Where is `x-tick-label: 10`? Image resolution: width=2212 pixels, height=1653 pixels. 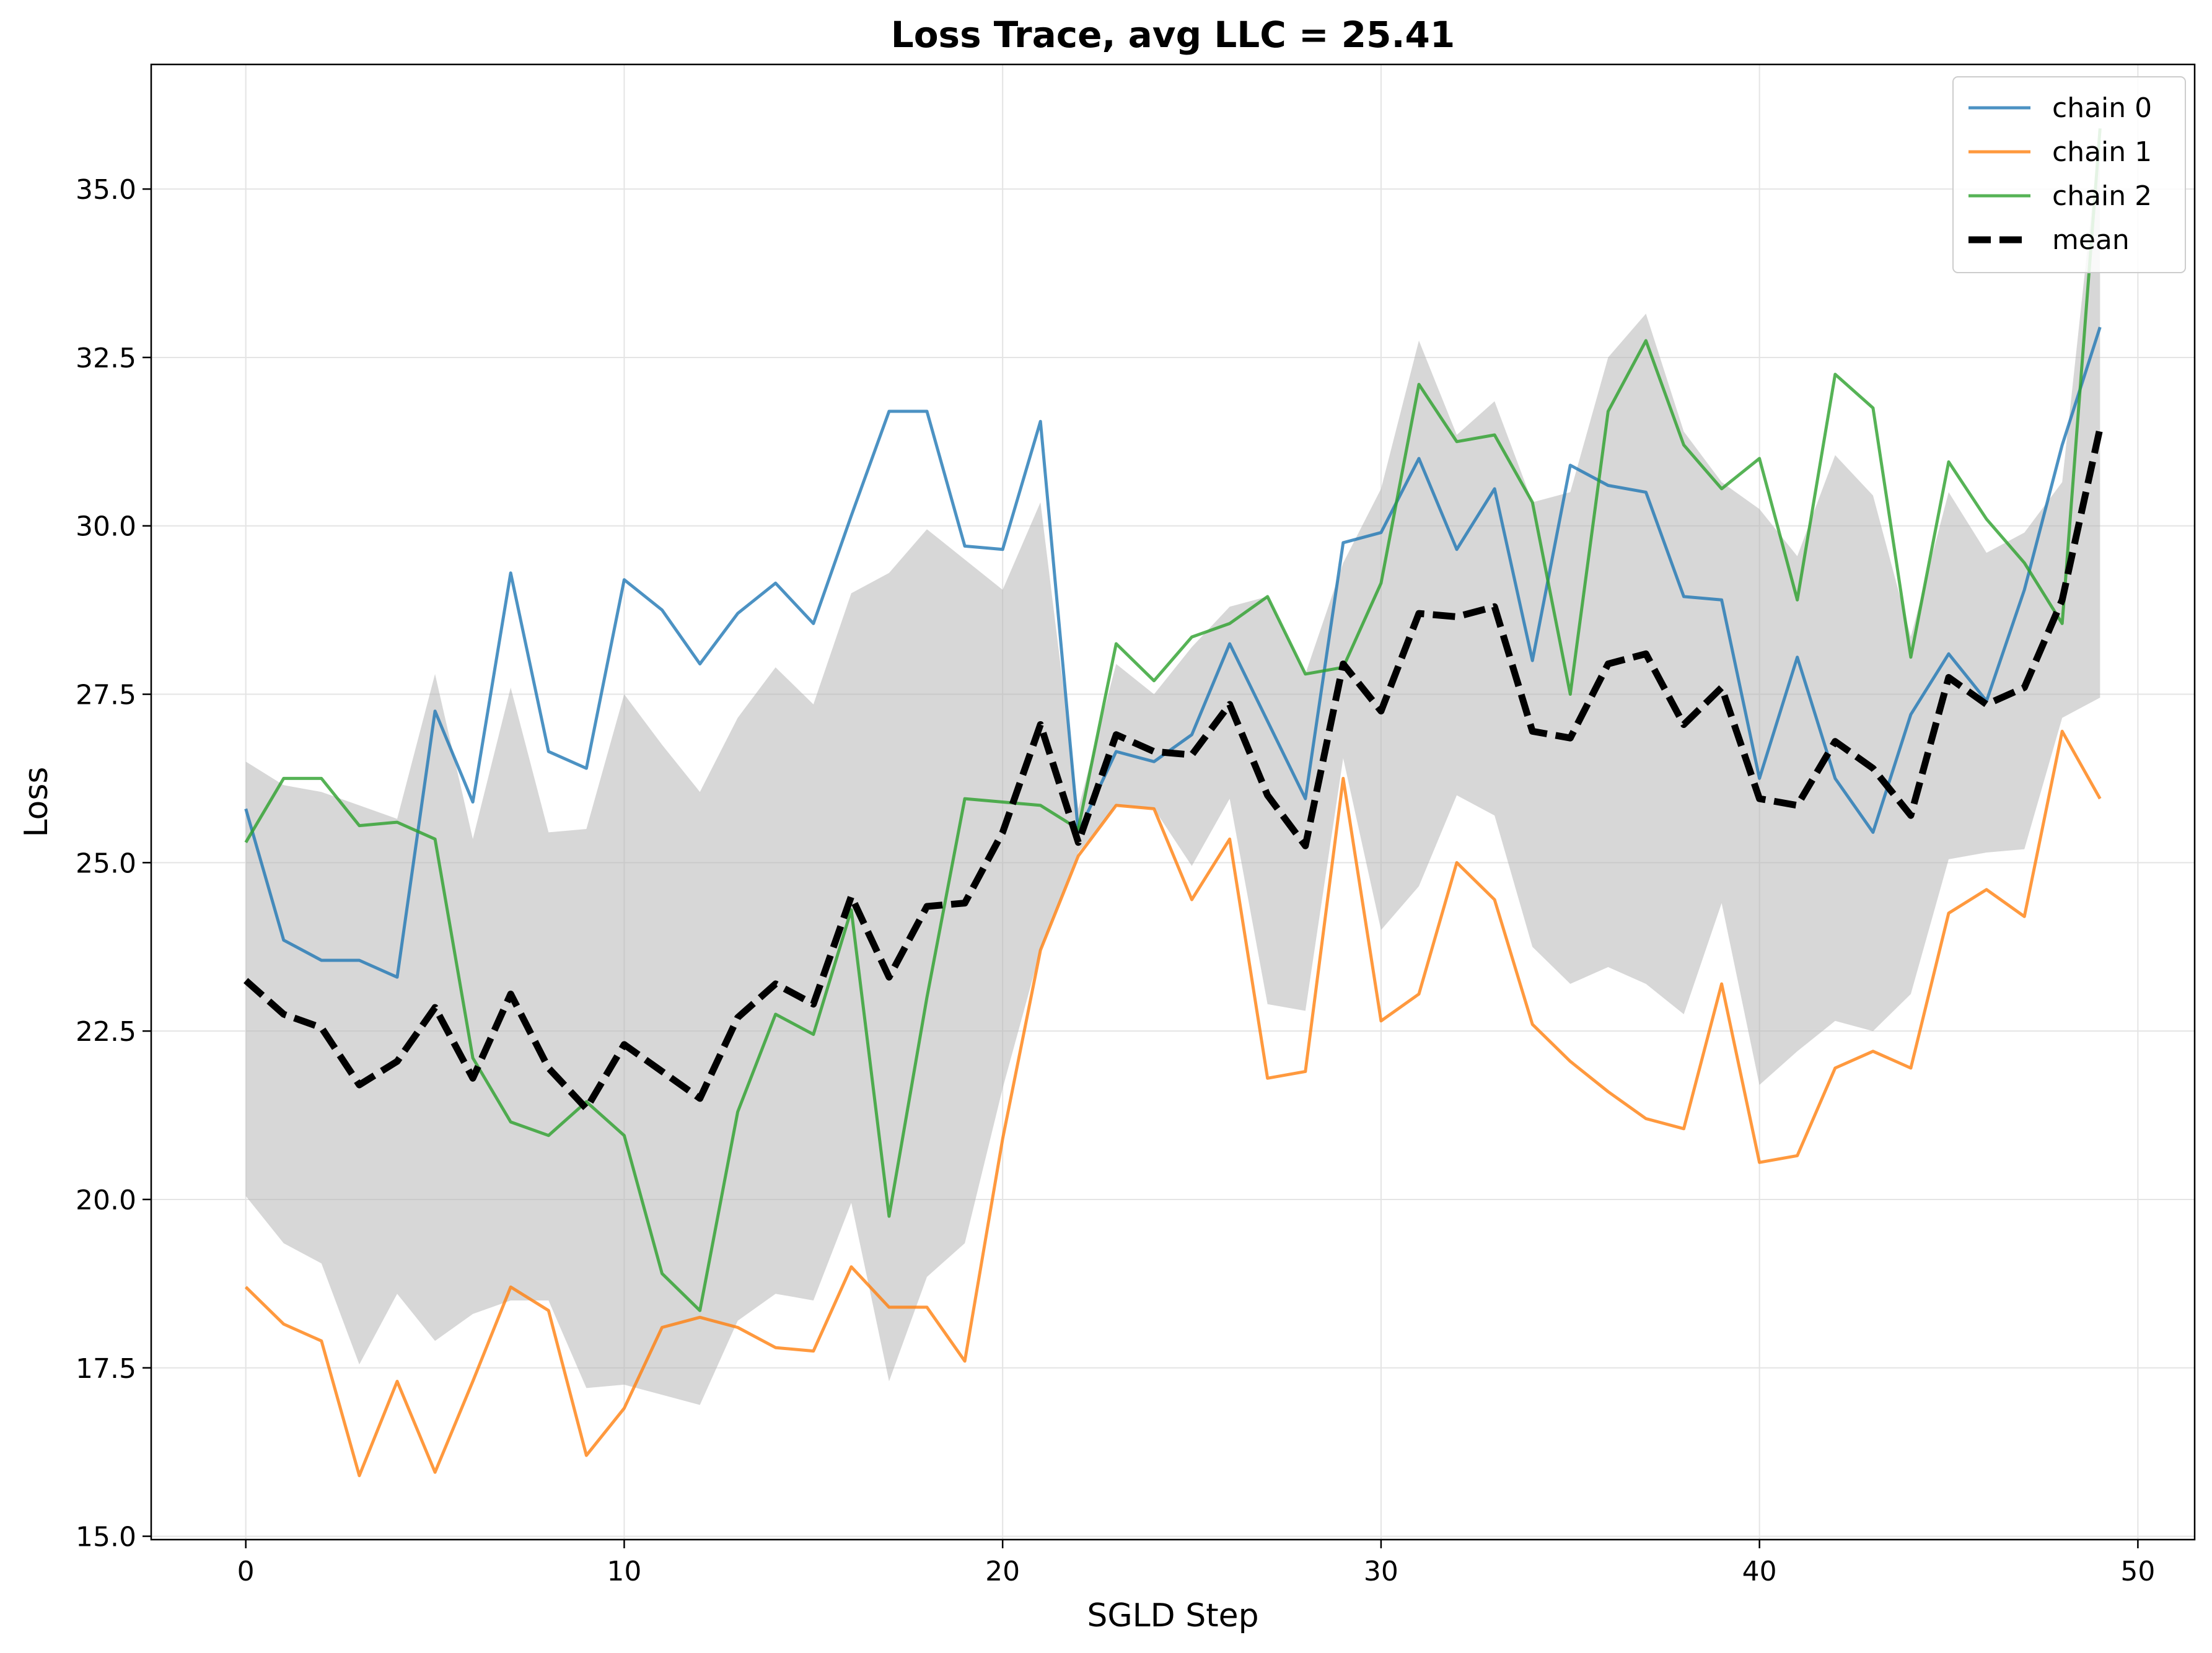
x-tick-label: 10 is located at coordinates (624, 1571).